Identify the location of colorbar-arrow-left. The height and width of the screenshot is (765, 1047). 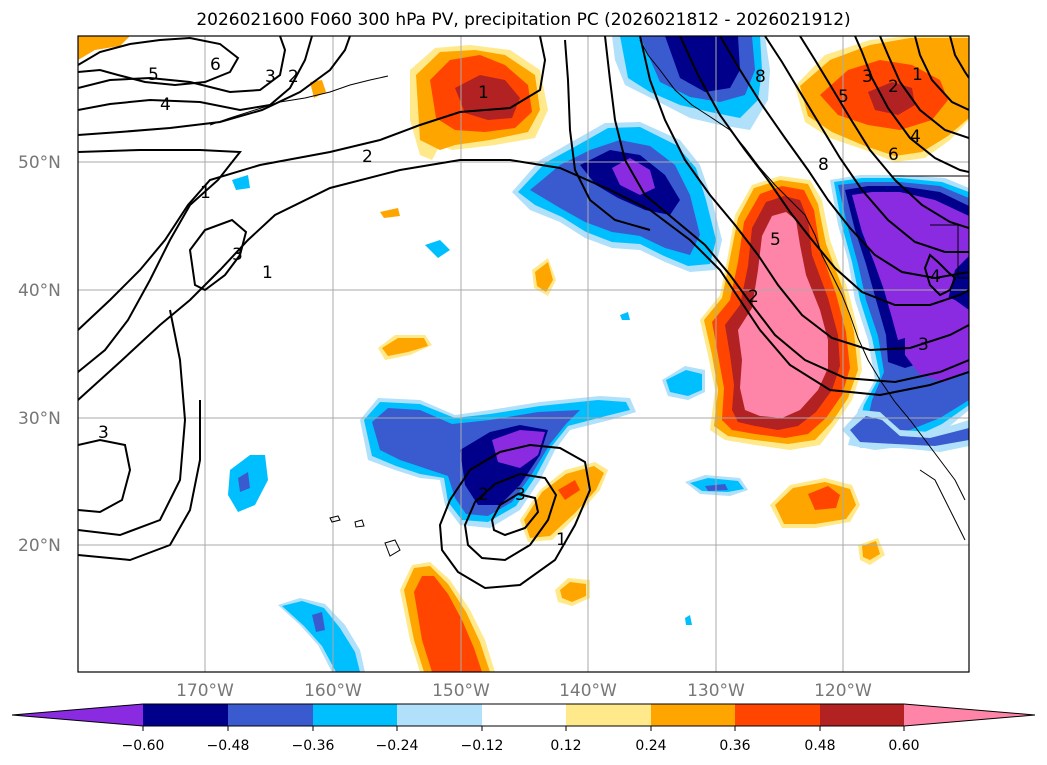
(77, 715).